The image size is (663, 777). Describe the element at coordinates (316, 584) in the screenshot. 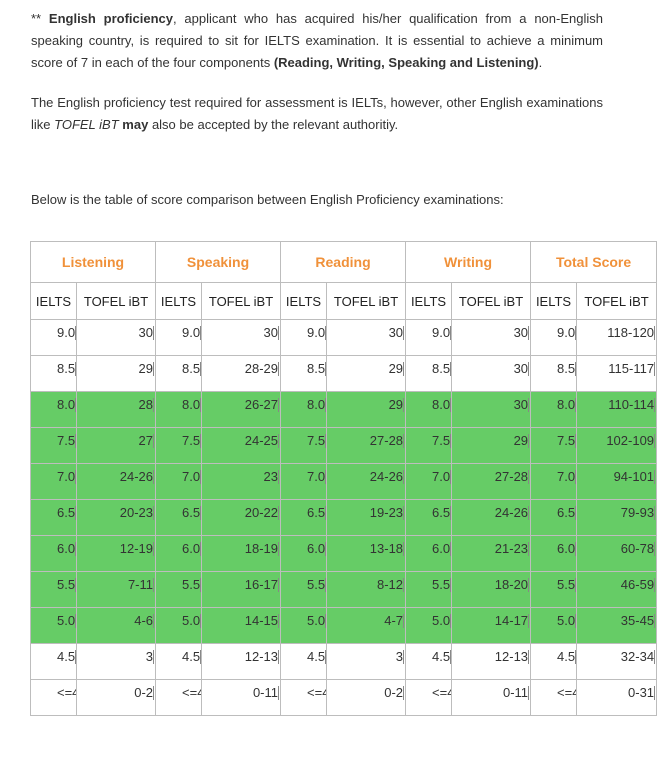

I see `score-value: 5.5` at that location.